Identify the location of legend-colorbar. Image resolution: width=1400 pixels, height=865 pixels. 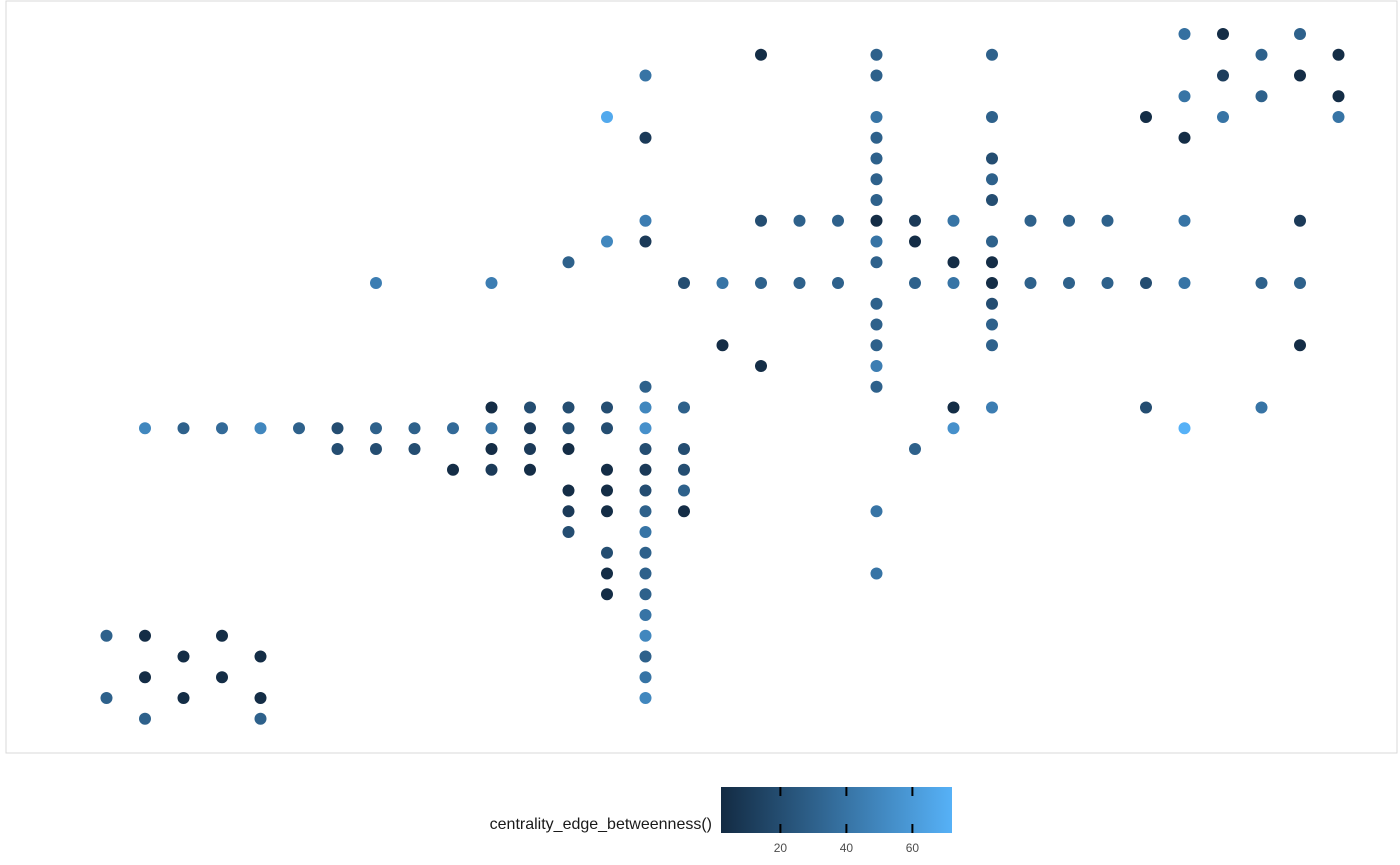
(836, 810).